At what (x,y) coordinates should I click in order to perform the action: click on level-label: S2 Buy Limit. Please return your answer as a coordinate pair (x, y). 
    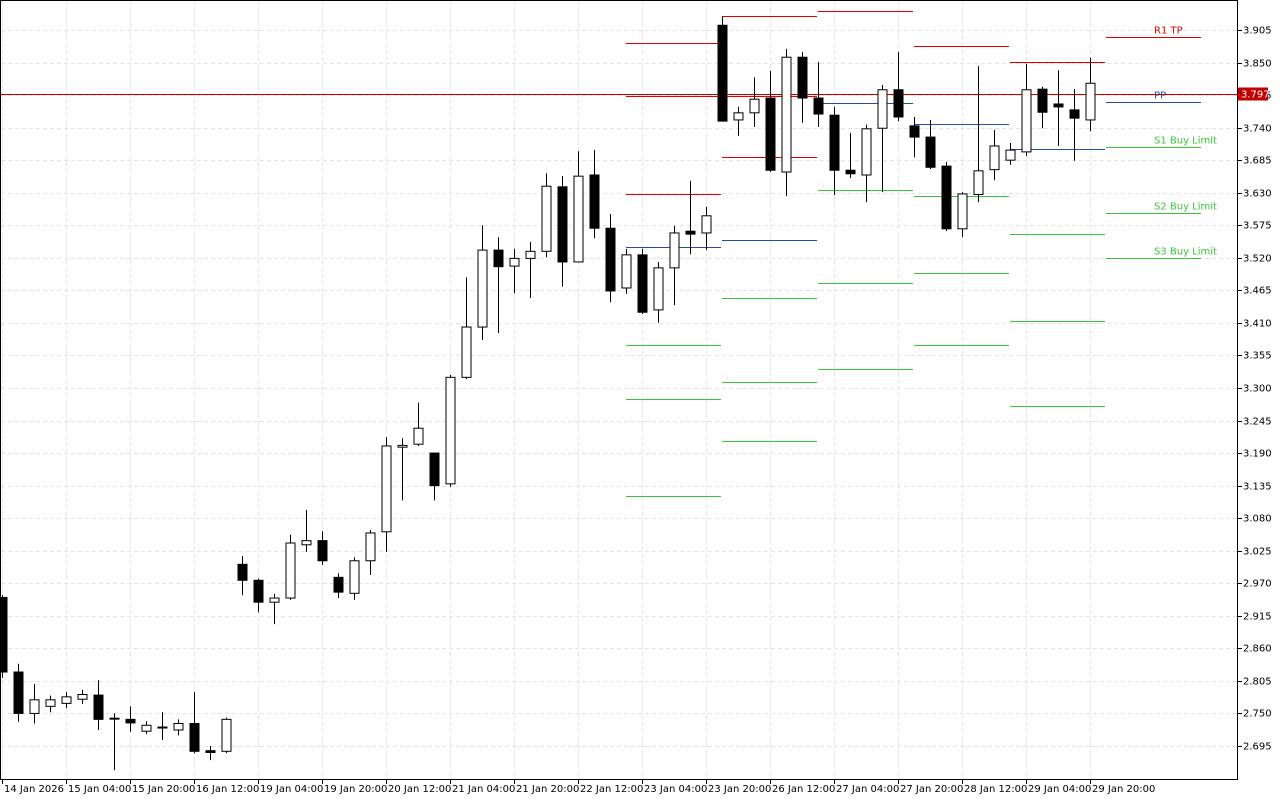
    Looking at the image, I should click on (1185, 207).